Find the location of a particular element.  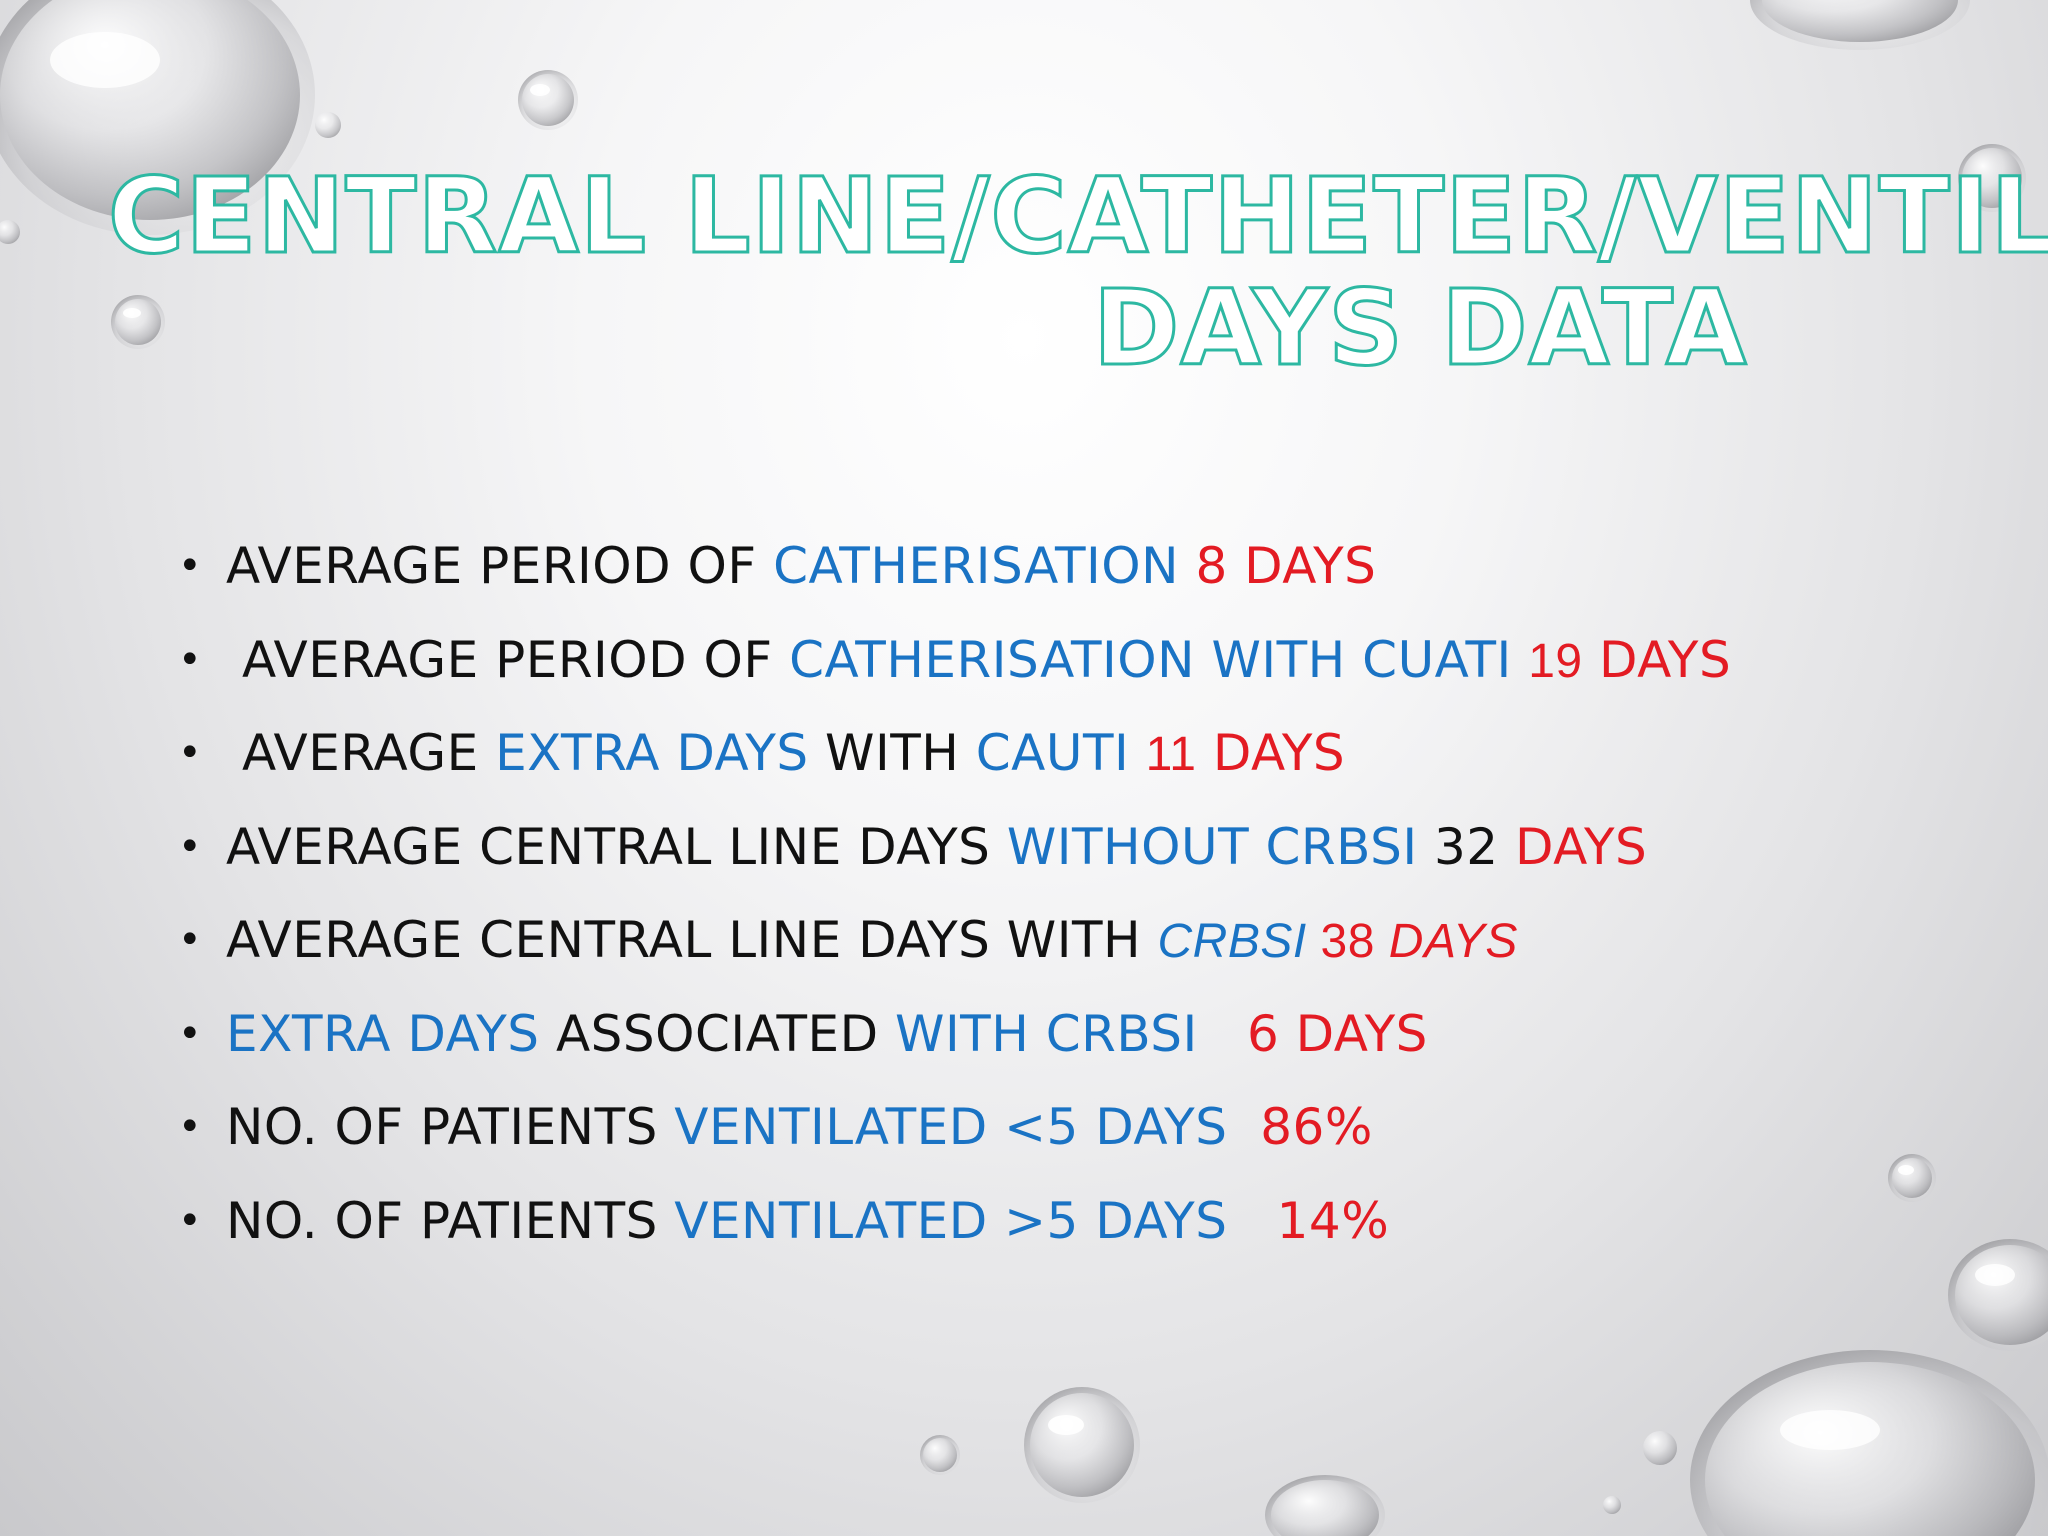

bullet-value: 8 DAYS is located at coordinates (1286, 566).